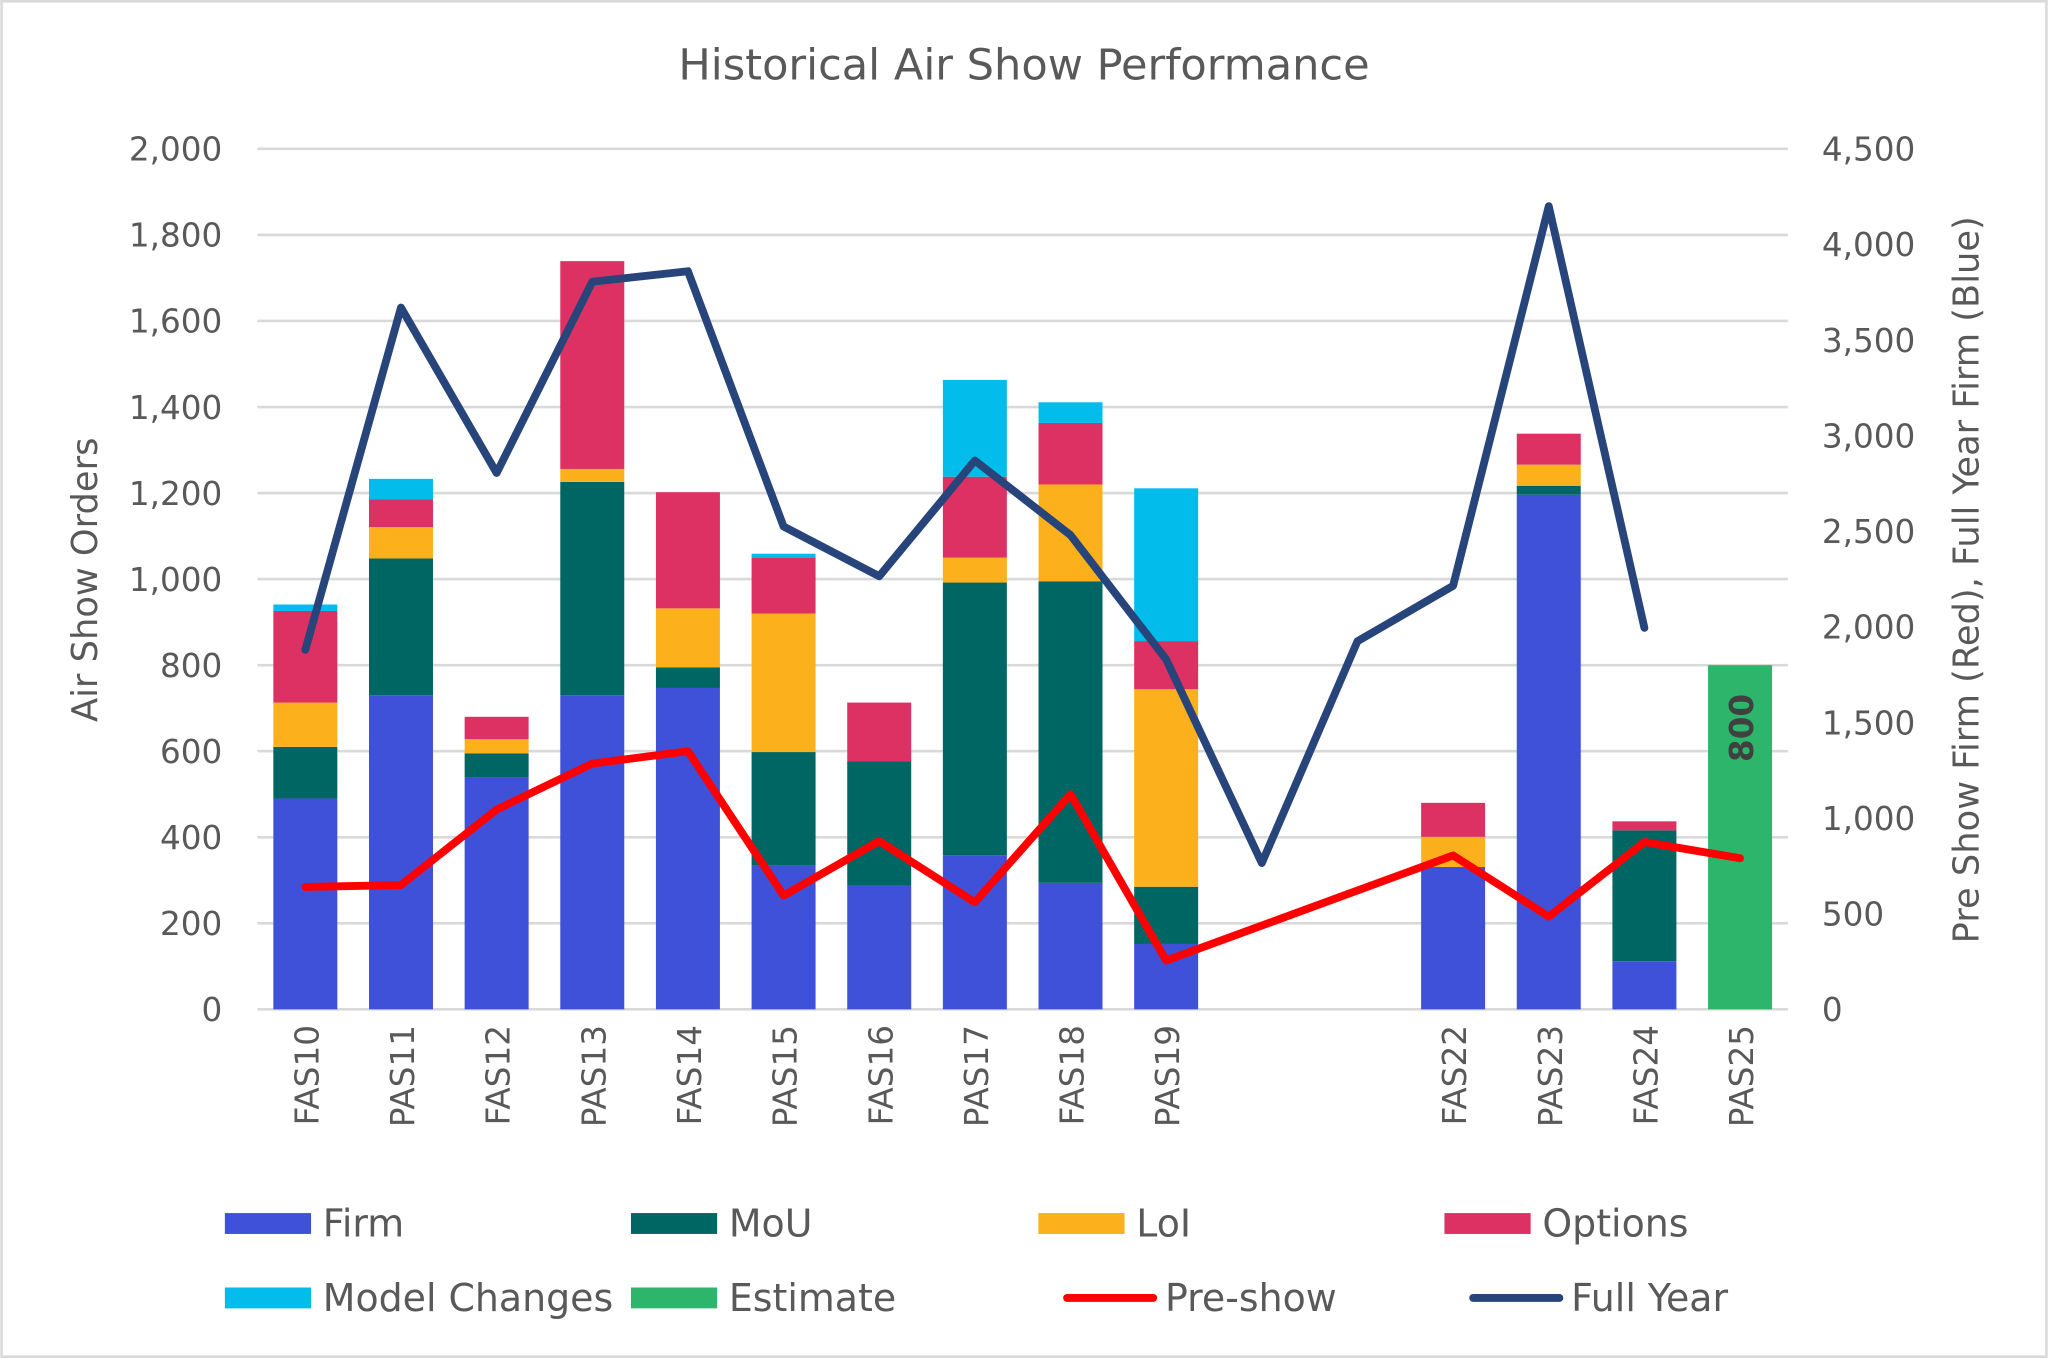 The image size is (2048, 1358). What do you see at coordinates (1740, 837) in the screenshot?
I see `bar-estimate` at bounding box center [1740, 837].